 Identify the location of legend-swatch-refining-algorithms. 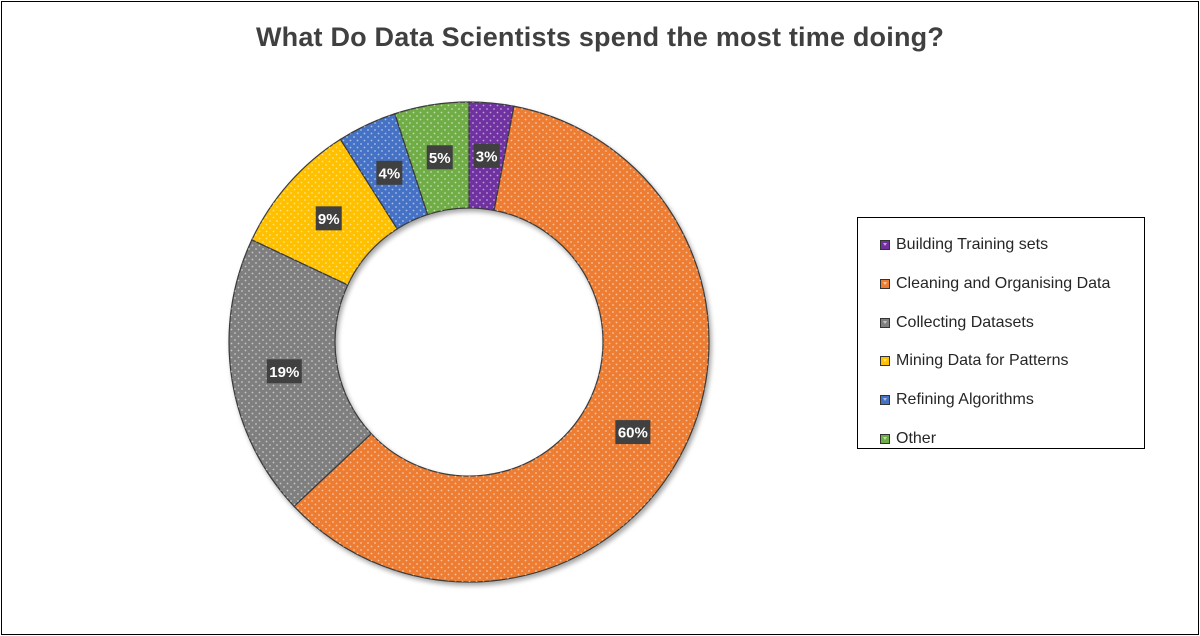
(885, 400).